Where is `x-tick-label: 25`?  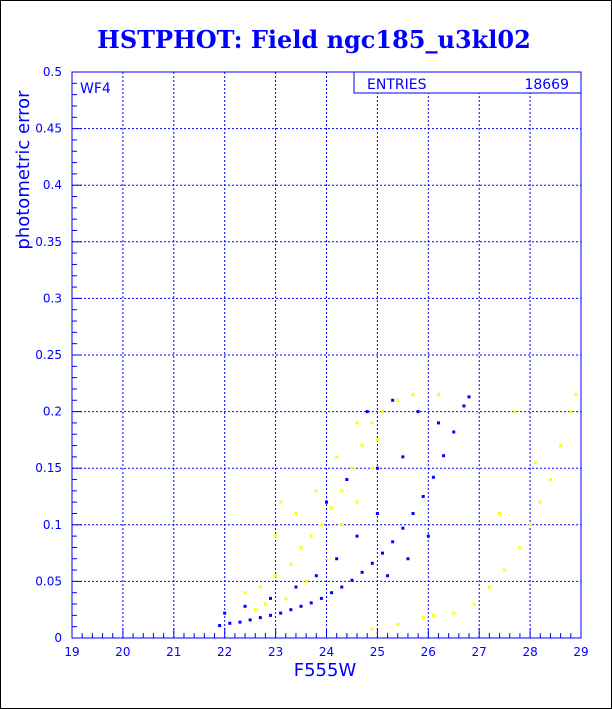
x-tick-label: 25 is located at coordinates (377, 652).